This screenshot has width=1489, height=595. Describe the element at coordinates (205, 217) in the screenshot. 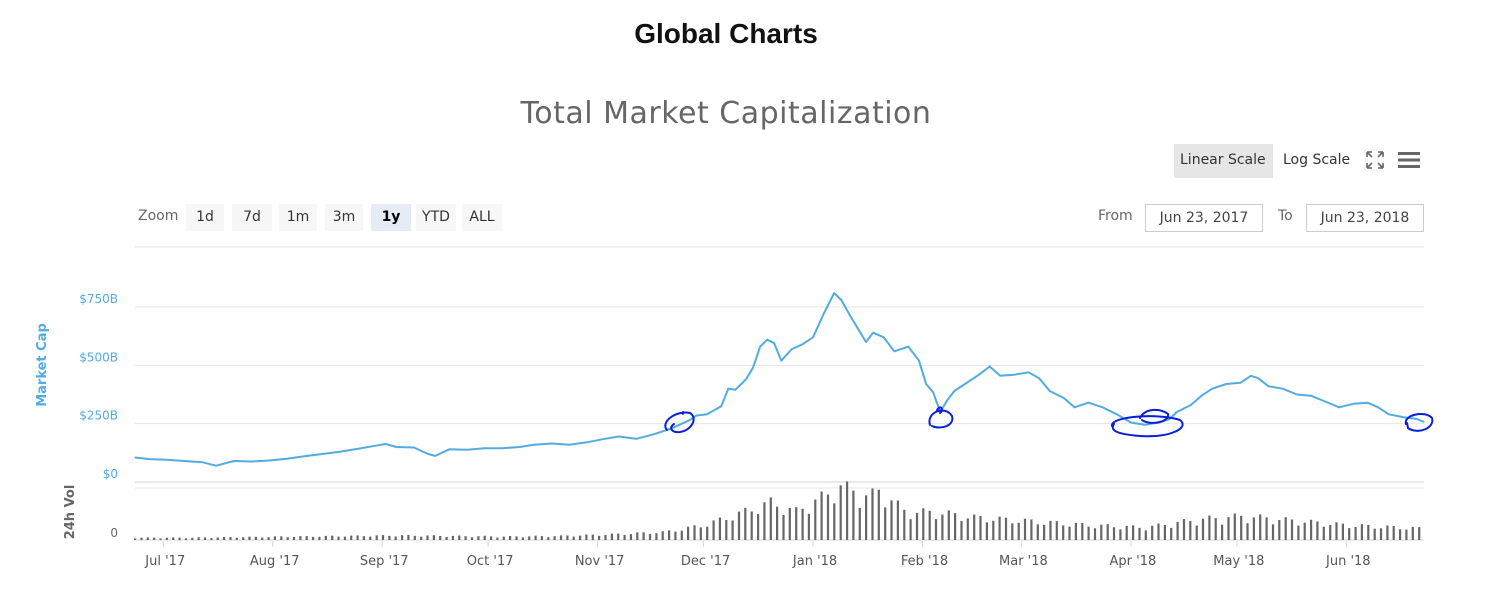

I see `zoom-button-1d: 1d` at that location.